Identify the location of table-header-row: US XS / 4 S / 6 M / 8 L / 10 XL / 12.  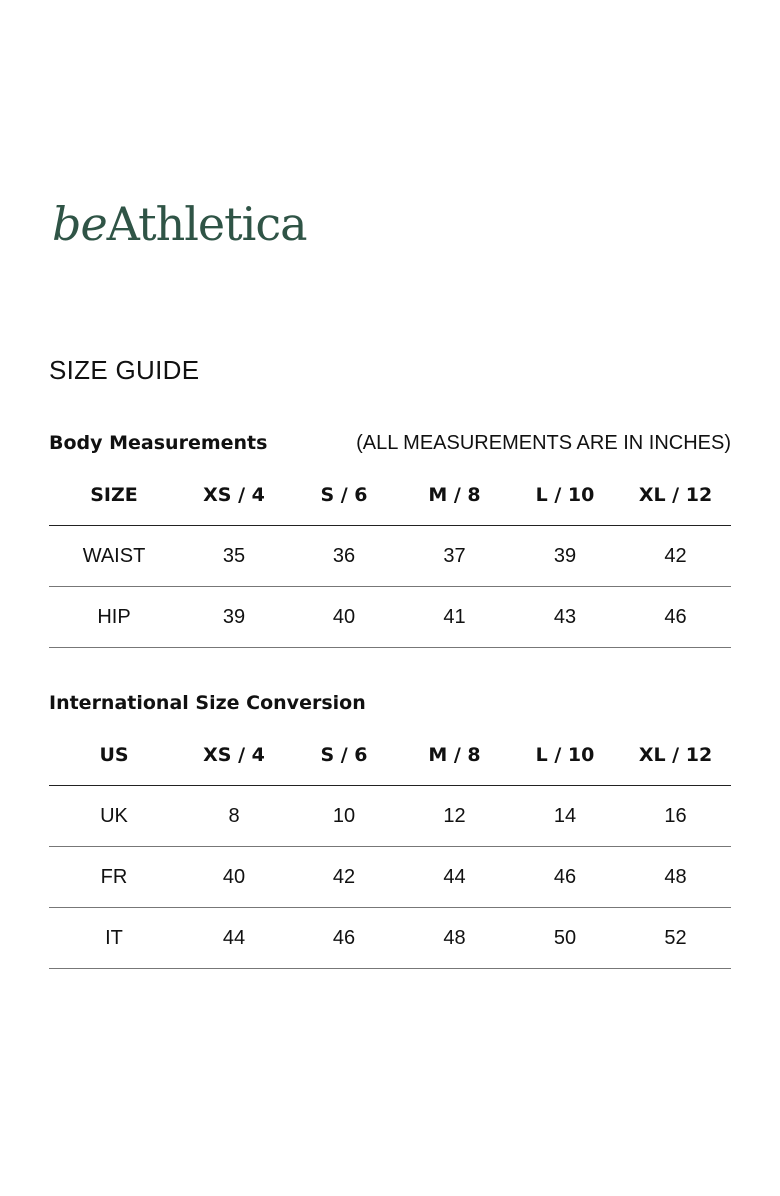
(390, 755).